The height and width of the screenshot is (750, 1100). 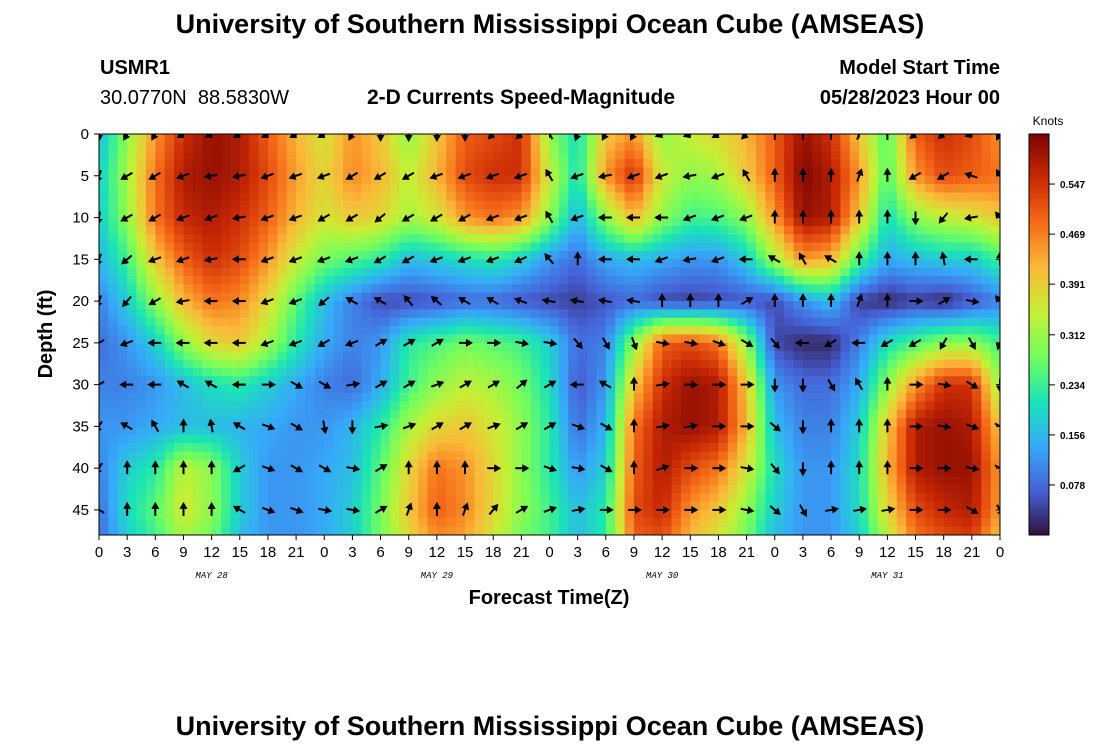 I want to click on x-tick-label: 21, so click(x=521, y=552).